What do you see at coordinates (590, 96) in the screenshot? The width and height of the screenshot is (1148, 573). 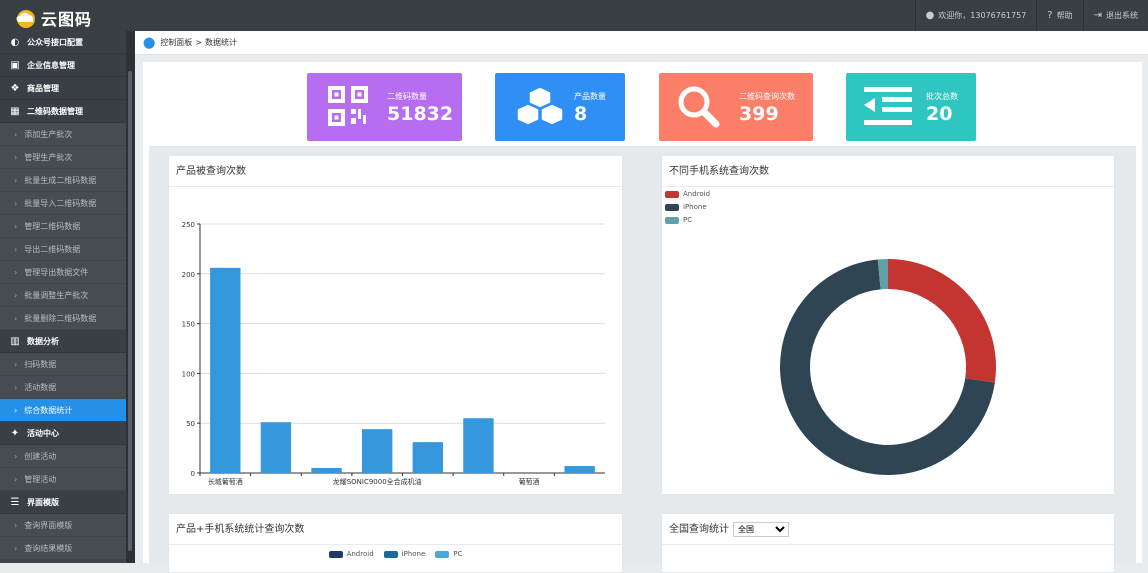 I see `stat-label: 产品数量` at bounding box center [590, 96].